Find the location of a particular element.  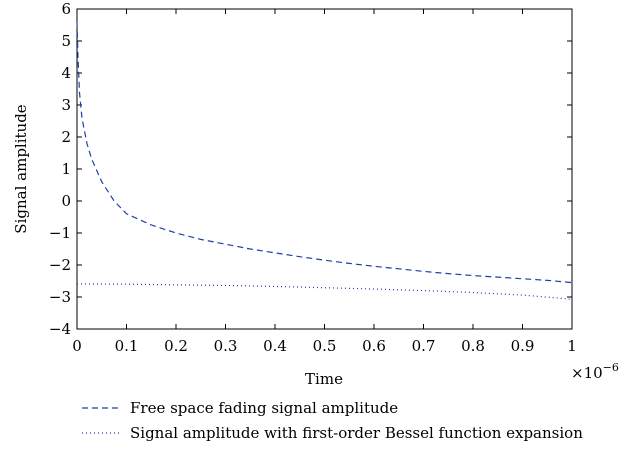

y-tick-label: 2 is located at coordinates (66, 137).